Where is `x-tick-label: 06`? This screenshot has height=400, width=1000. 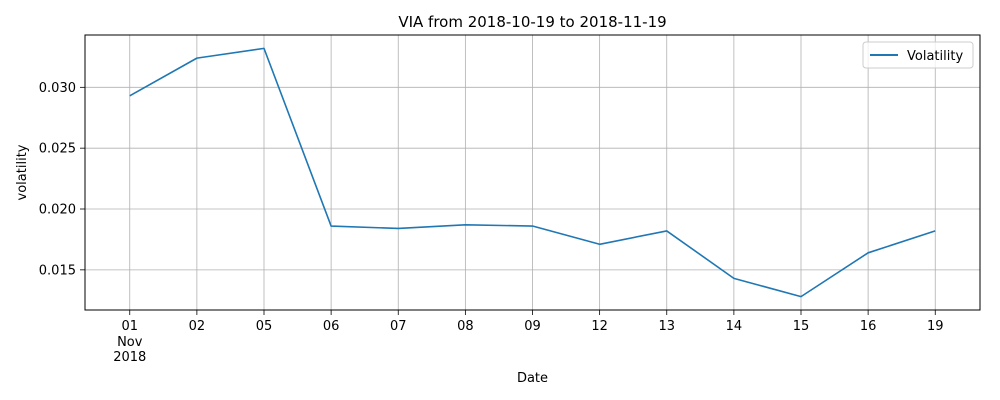
x-tick-label: 06 is located at coordinates (331, 326).